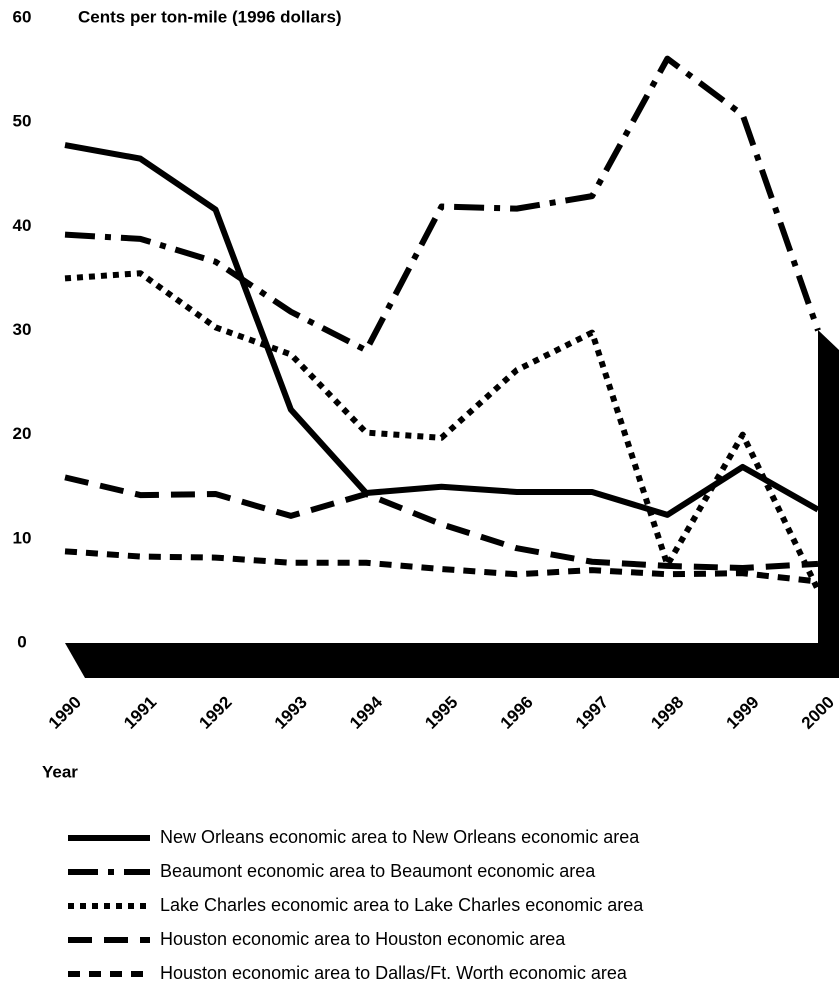 The image size is (839, 989). Describe the element at coordinates (22, 433) in the screenshot. I see `y-tick-label: 20` at that location.